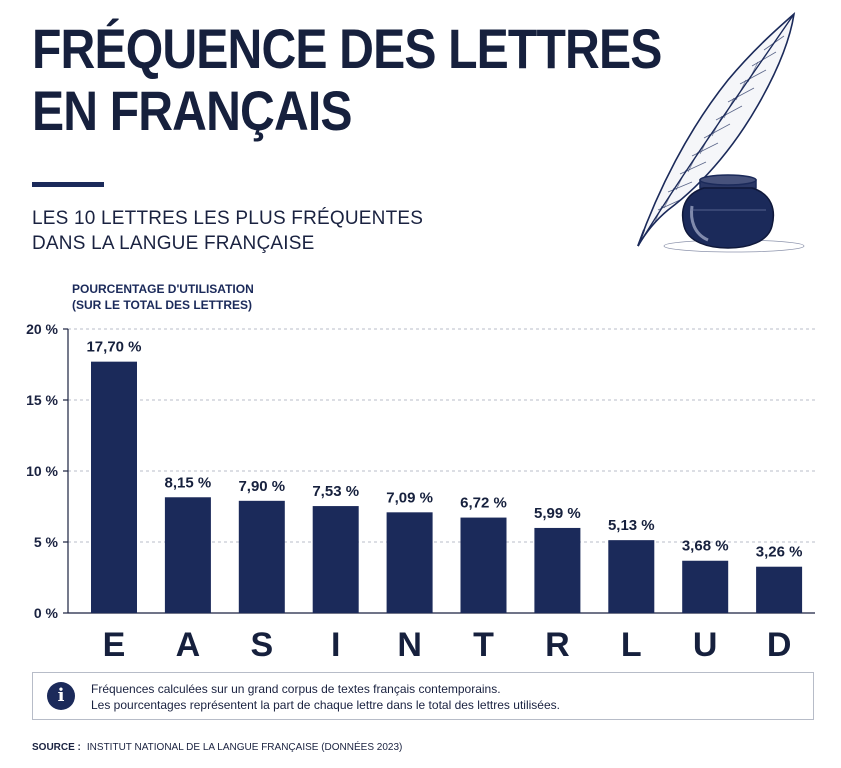  I want to click on bar-value-label: 5,13 %, so click(631, 525).